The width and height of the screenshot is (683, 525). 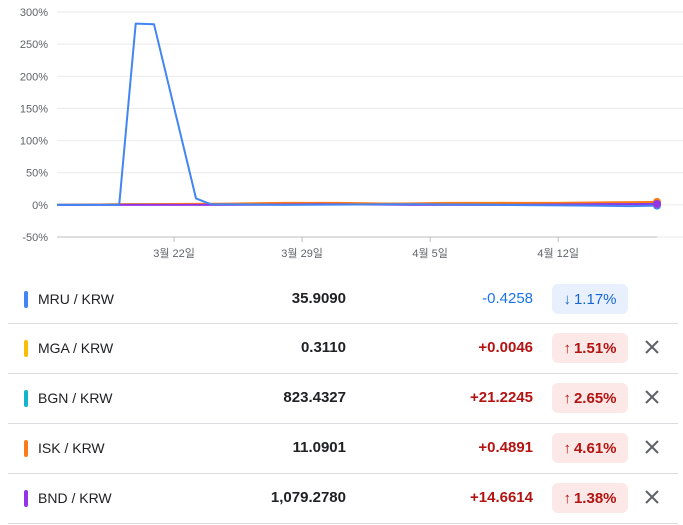 What do you see at coordinates (37, 174) in the screenshot?
I see `y-tick-label: 50%` at bounding box center [37, 174].